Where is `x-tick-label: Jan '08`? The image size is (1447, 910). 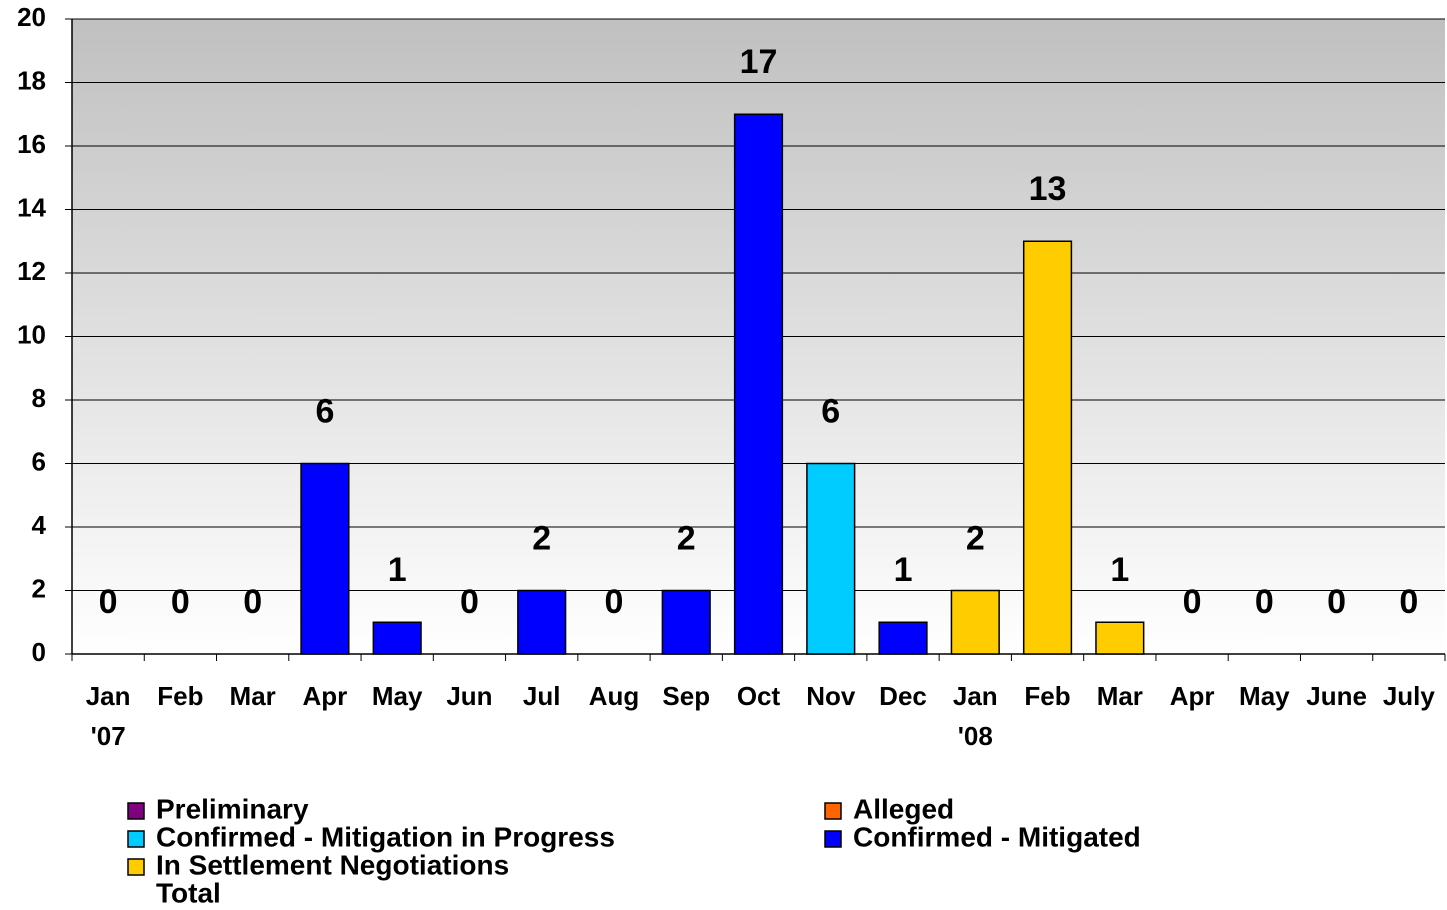
x-tick-label: Jan '08 is located at coordinates (975, 716).